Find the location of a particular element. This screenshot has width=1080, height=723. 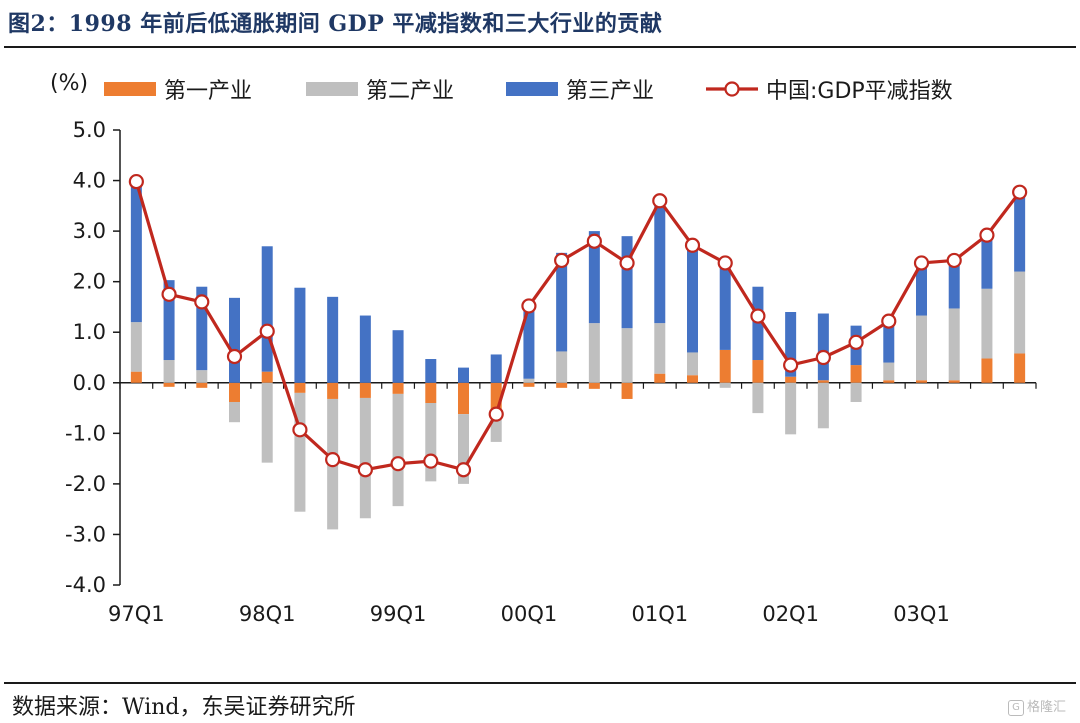

x-tick-label: 98Q1 is located at coordinates (267, 614).